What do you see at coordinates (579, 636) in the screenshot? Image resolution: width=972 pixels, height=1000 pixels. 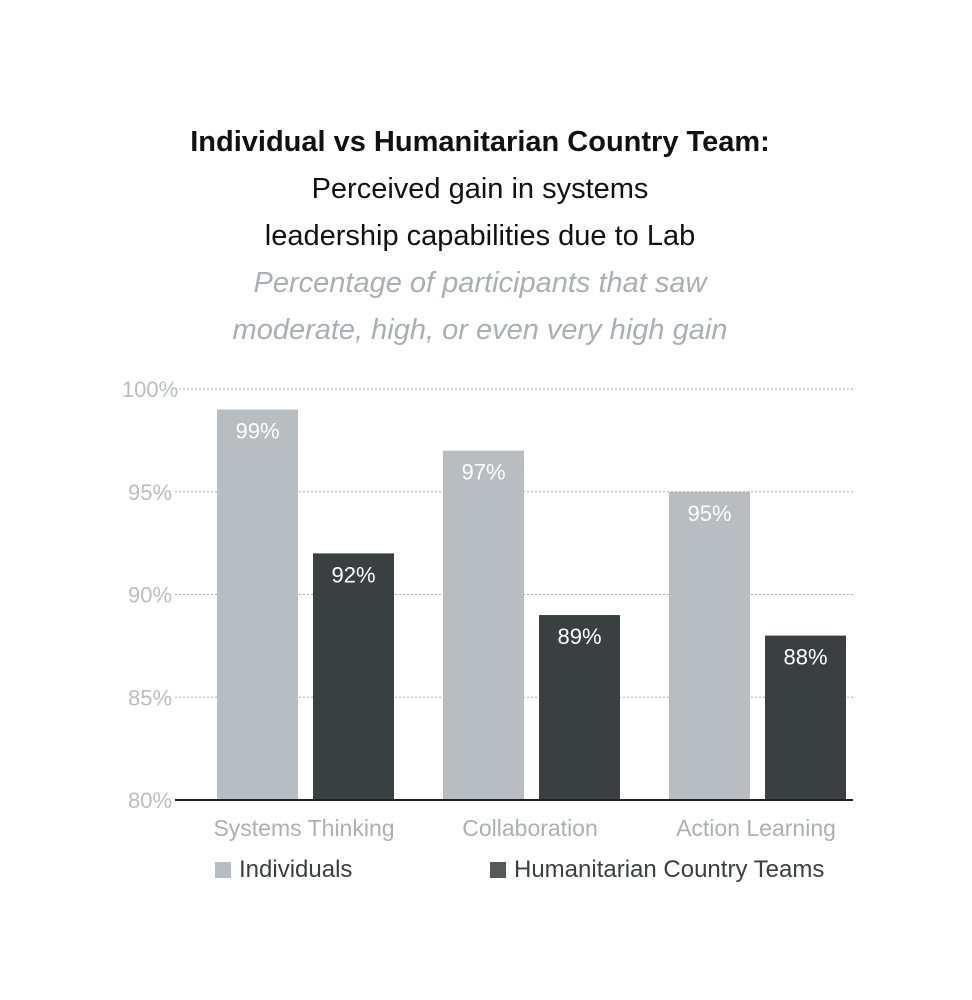 I see `data-label: 89%` at bounding box center [579, 636].